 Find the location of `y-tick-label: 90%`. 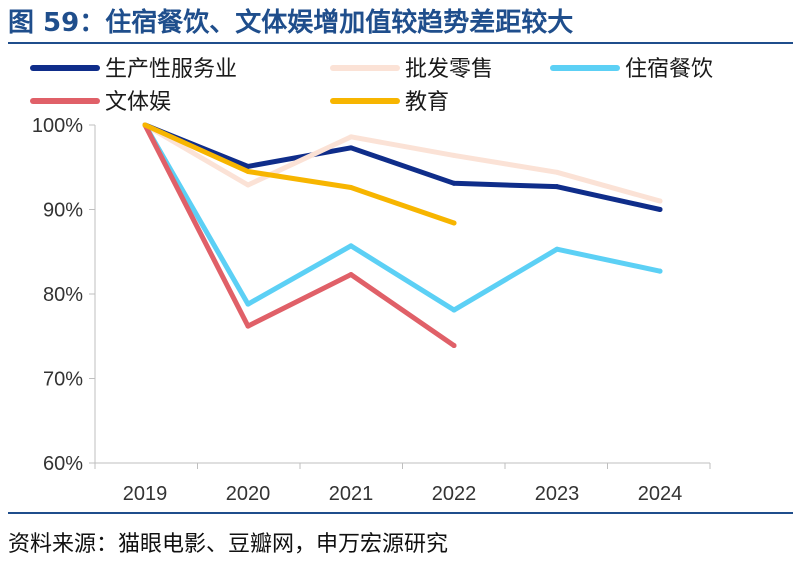

y-tick-label: 90% is located at coordinates (63, 211).